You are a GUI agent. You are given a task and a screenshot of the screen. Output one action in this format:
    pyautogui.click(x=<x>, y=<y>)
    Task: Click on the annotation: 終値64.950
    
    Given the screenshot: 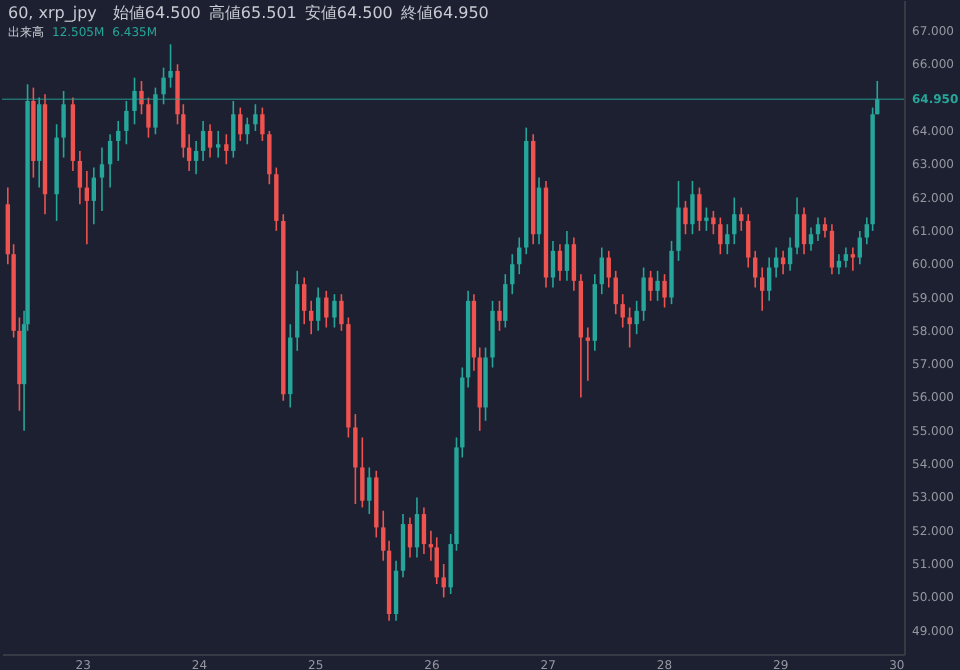 What is the action you would take?
    pyautogui.click(x=444, y=13)
    